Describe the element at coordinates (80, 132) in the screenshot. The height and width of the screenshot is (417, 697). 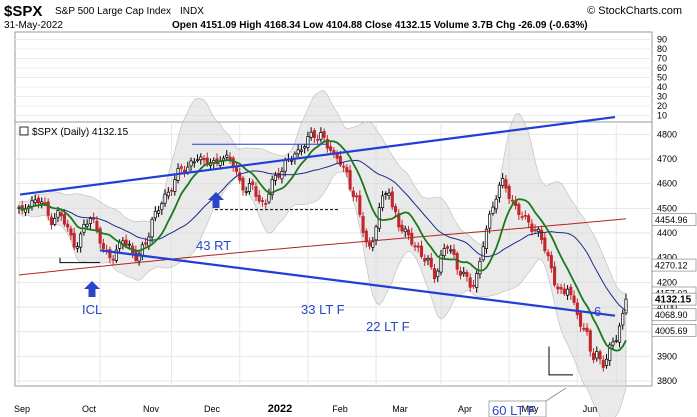
I see `legend-label: $SPX (Daily) 4132.15` at that location.